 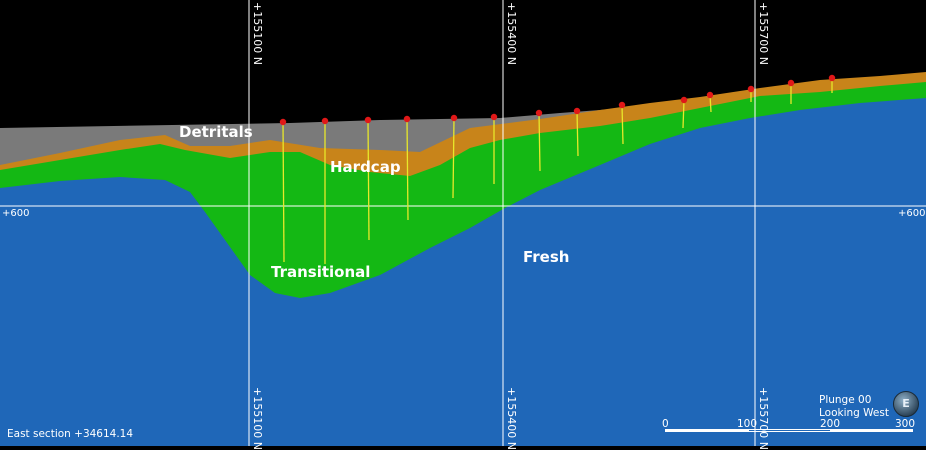 What do you see at coordinates (763, 418) in the screenshot?
I see `grid-label-bottom-155700: +155700 N` at bounding box center [763, 418].